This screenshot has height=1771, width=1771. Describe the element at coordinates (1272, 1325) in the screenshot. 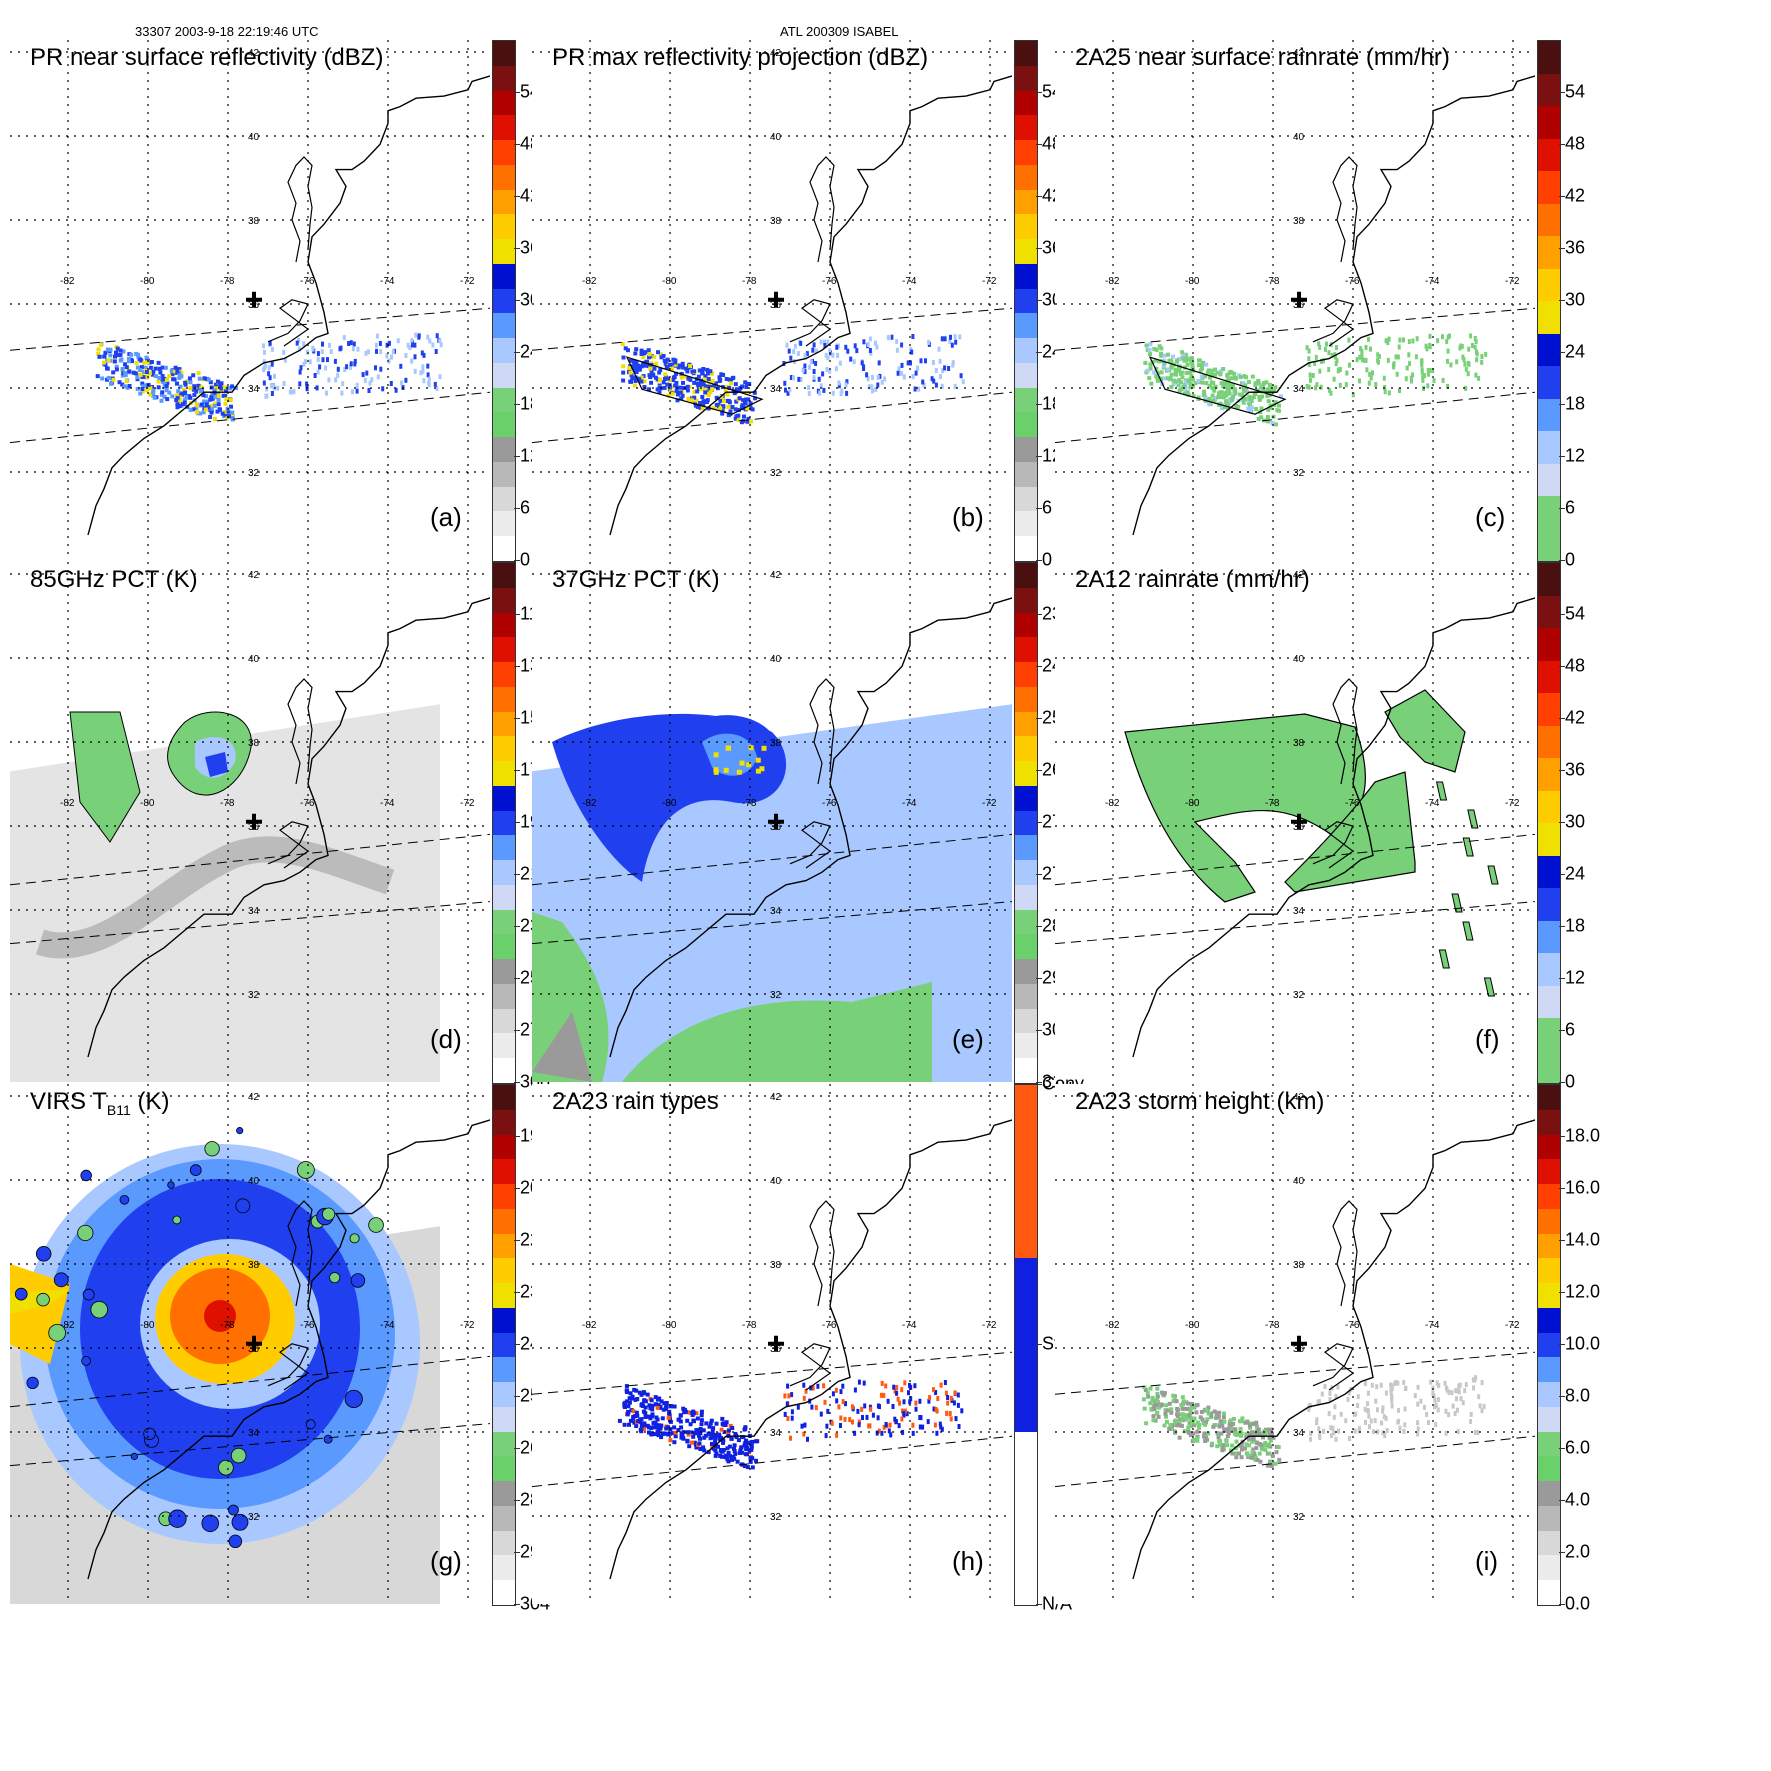

I see `lon-label: -78` at that location.